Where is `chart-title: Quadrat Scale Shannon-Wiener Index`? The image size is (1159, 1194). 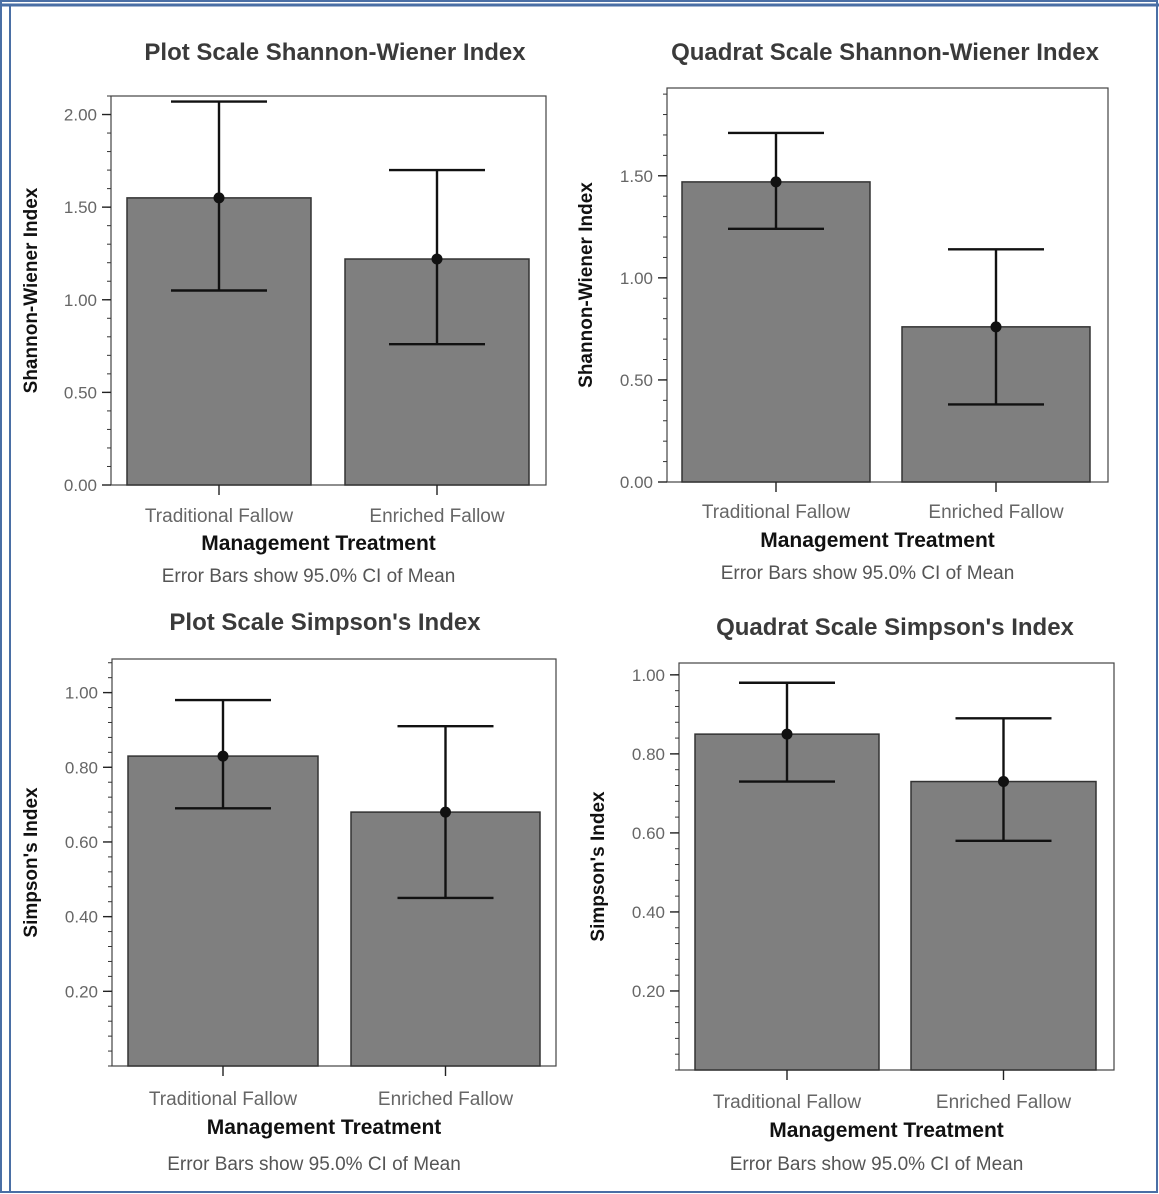
chart-title: Quadrat Scale Shannon-Wiener Index is located at coordinates (885, 52).